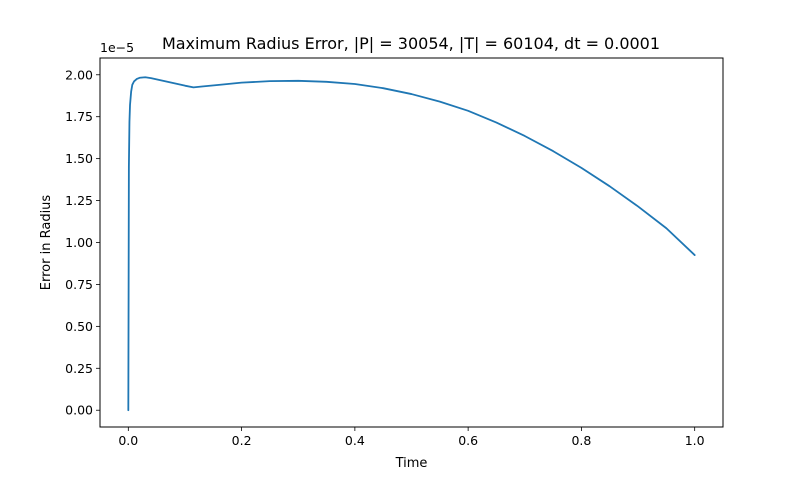 This screenshot has width=802, height=480. What do you see at coordinates (411, 463) in the screenshot?
I see `x-axis-label: Time` at bounding box center [411, 463].